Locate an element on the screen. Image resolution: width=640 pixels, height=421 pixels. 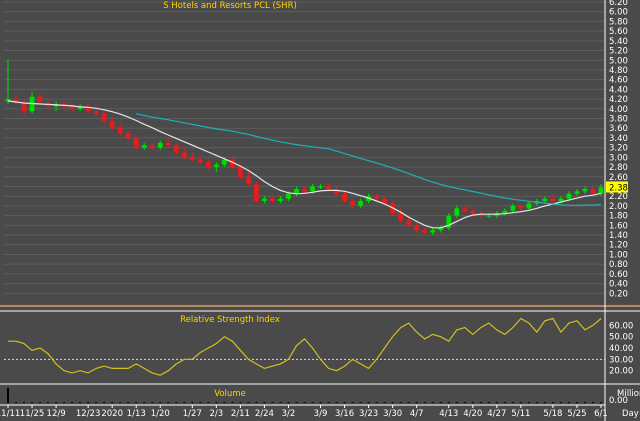
y-tick-label: 5.20 is located at coordinates (618, 52).